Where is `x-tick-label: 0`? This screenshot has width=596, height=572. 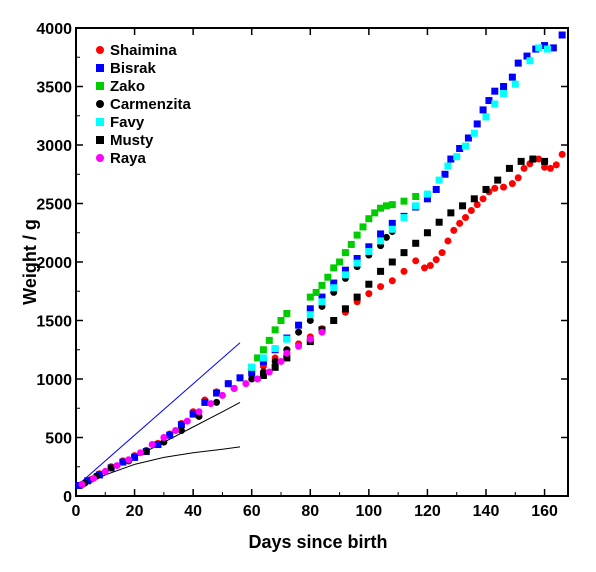 x-tick-label: 0 is located at coordinates (76, 511).